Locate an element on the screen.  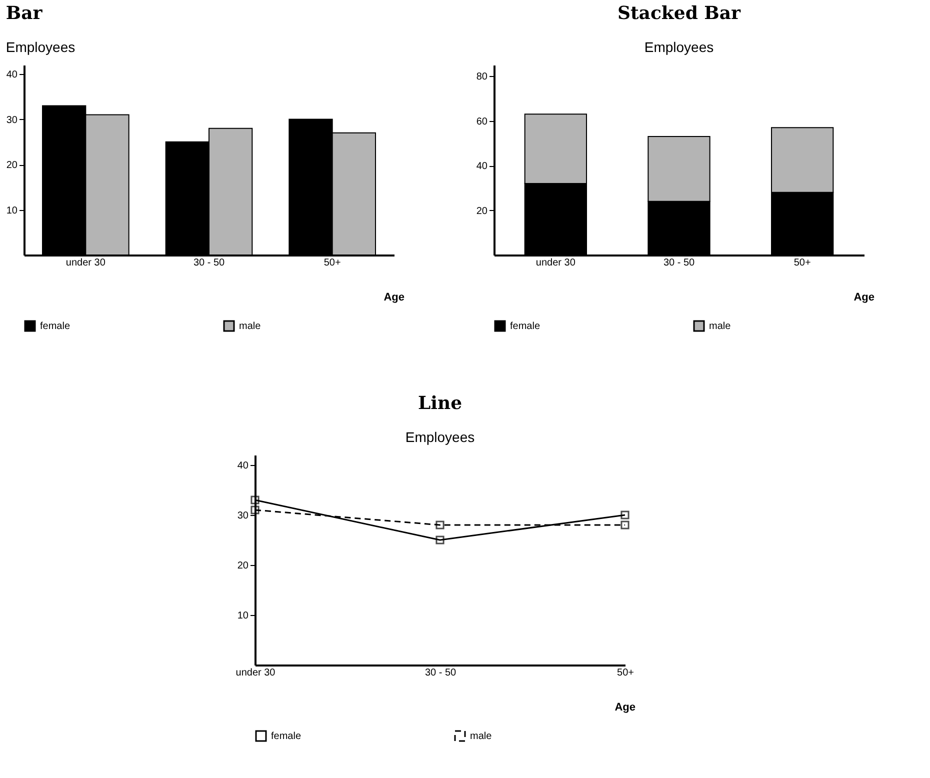
chart-title: Stacked Bar is located at coordinates (679, 13).